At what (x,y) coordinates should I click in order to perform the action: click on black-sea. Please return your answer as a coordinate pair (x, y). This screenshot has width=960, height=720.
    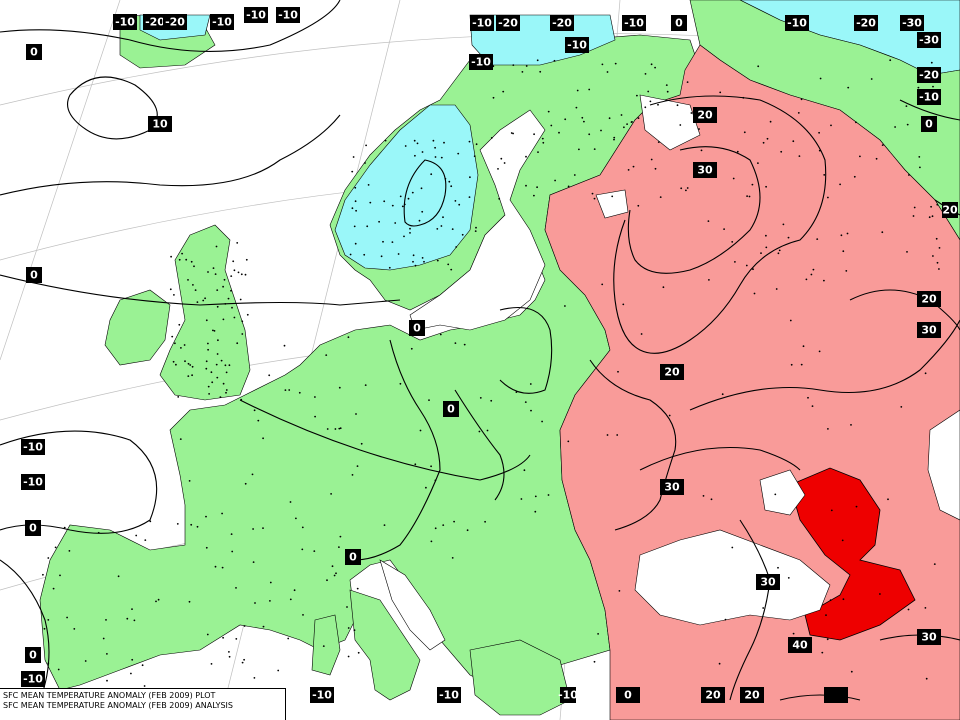
    Looking at the image, I should click on (732, 577).